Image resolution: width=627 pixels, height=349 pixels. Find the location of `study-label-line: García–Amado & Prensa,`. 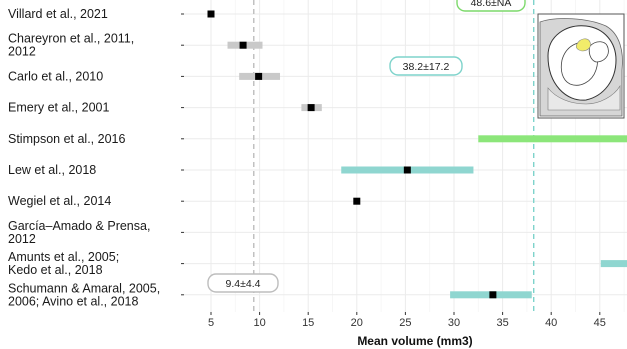

study-label-line: García–Amado & Prensa, is located at coordinates (79, 226).